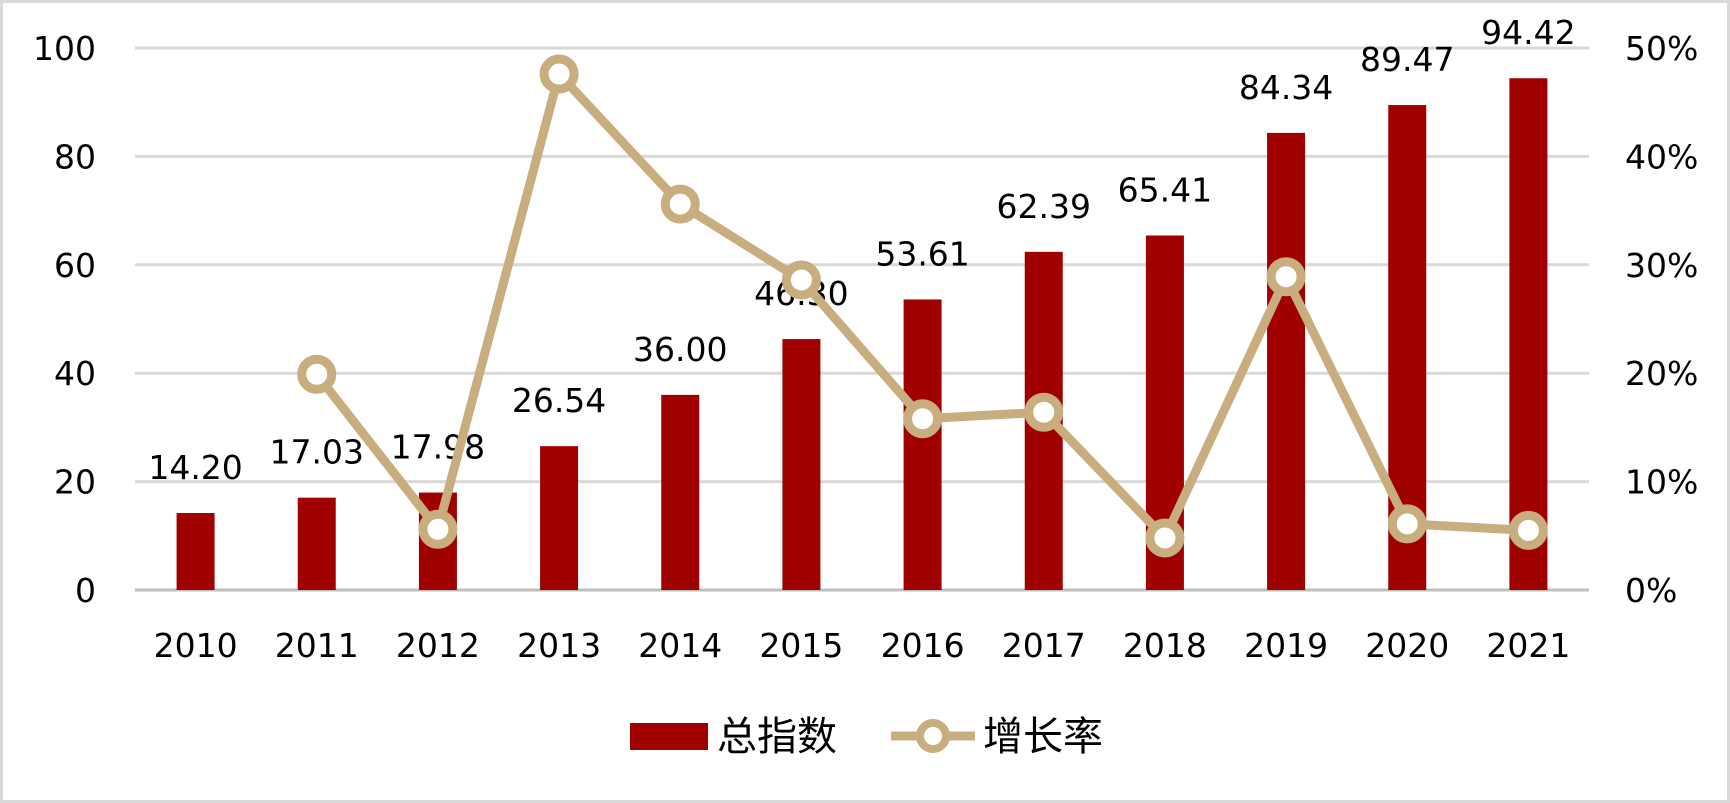 Image resolution: width=1730 pixels, height=803 pixels. Describe the element at coordinates (1661, 156) in the screenshot. I see `y-right-tick-label: 40%` at that location.